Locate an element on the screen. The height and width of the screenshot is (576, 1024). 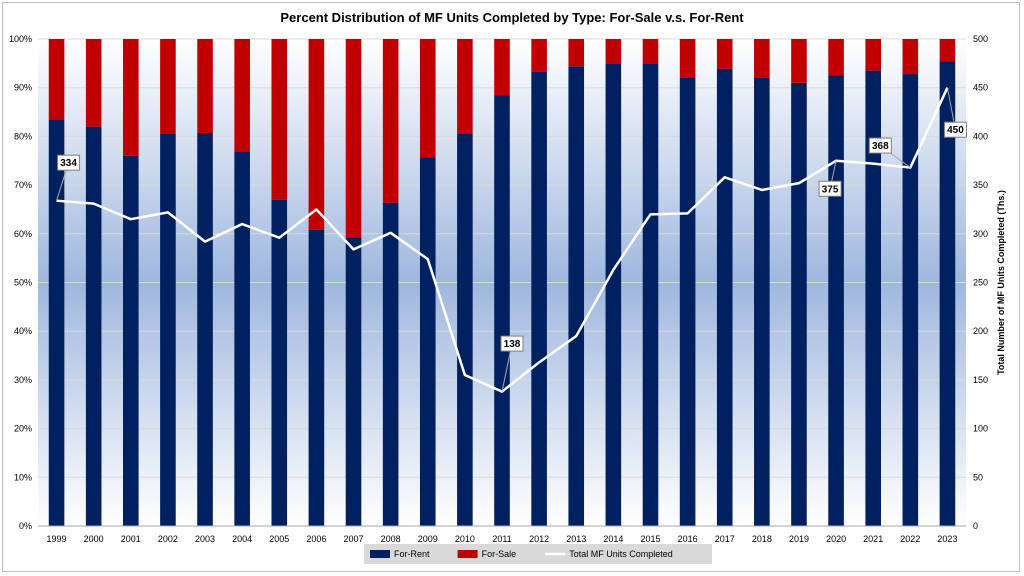
x-tick-label: 2011 is located at coordinates (501, 539).